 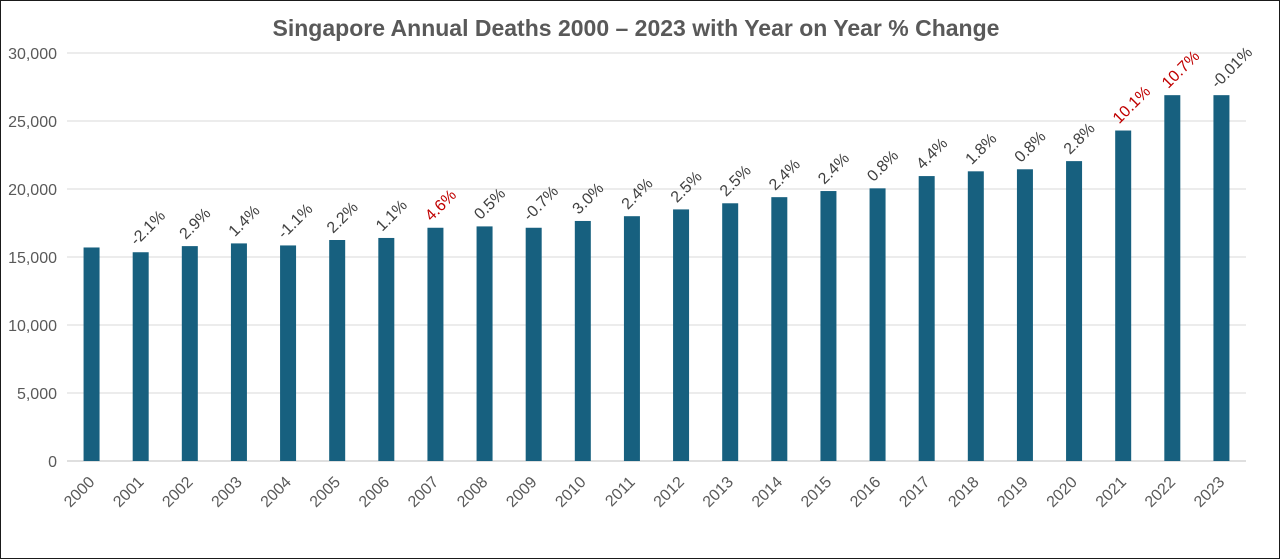 I want to click on y-tick-label: 0, so click(x=52, y=462).